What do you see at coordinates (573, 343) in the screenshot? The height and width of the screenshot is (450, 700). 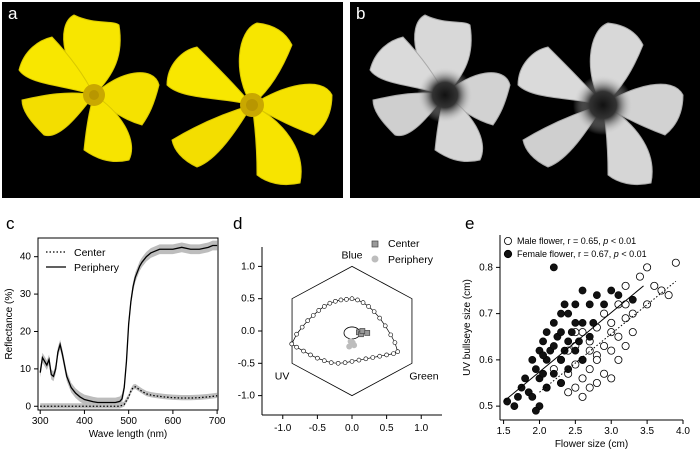 I see `female-fit-line` at bounding box center [573, 343].